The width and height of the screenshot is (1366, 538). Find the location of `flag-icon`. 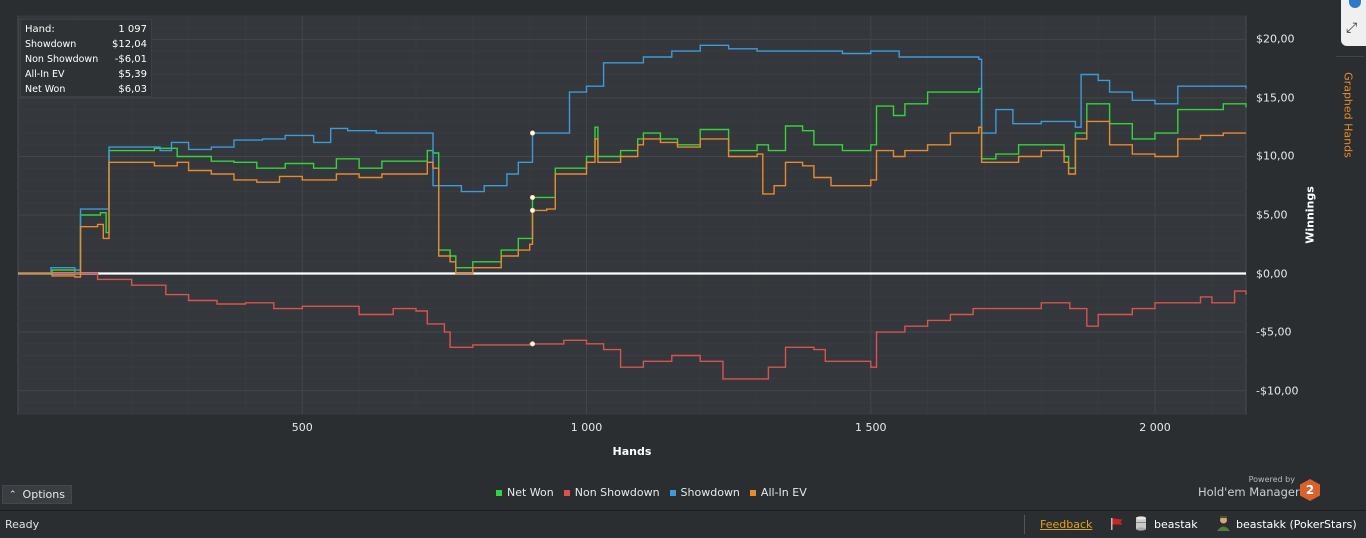

flag-icon is located at coordinates (1117, 524).